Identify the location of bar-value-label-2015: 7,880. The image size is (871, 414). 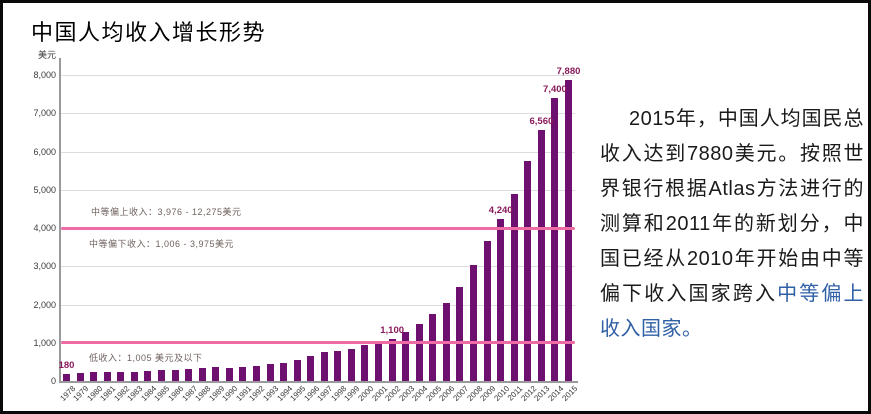
(568, 71).